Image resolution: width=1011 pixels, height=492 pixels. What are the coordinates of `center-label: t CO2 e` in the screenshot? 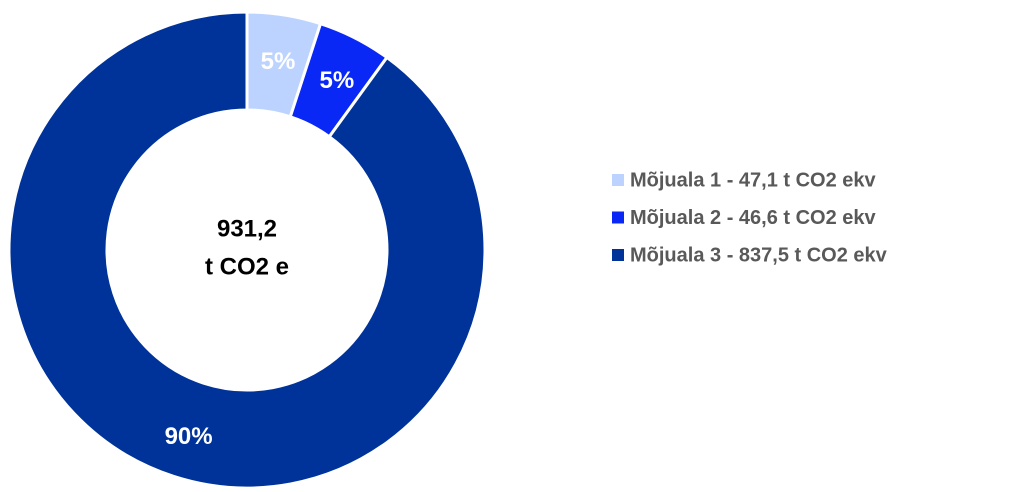 It's located at (247, 266).